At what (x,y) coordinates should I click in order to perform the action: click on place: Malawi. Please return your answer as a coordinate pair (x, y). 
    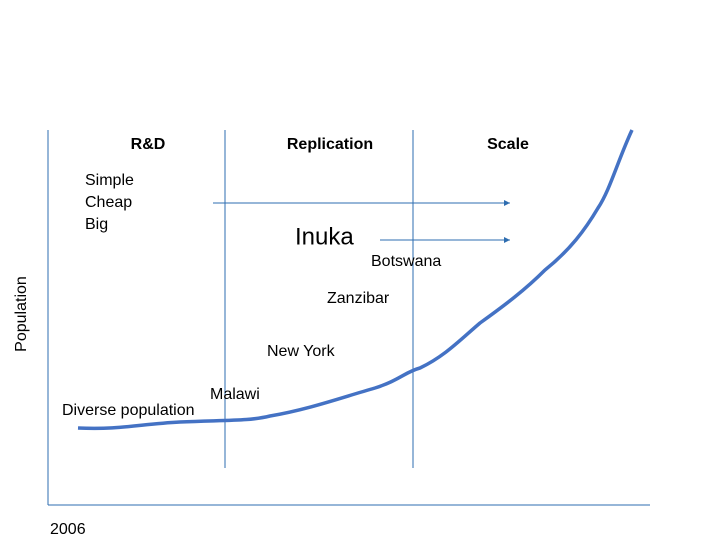
    Looking at the image, I should click on (235, 394).